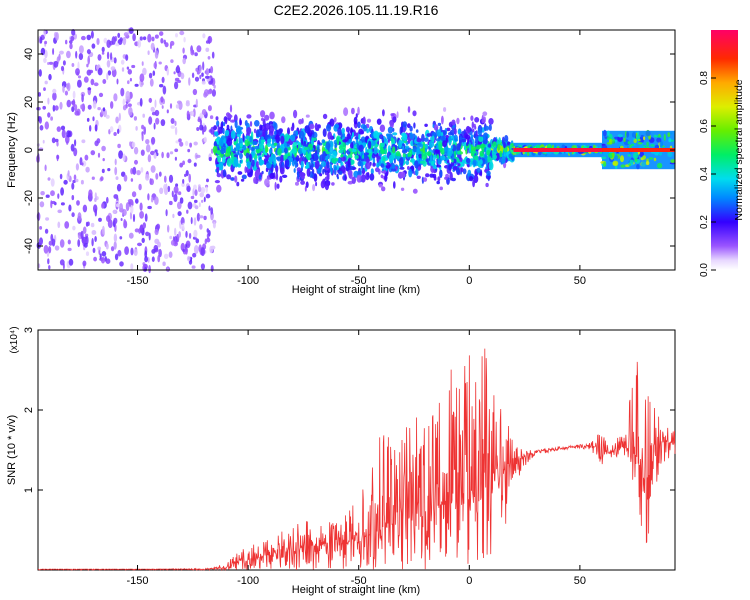 The image size is (750, 600). I want to click on x-tick-label: -50, so click(359, 581).